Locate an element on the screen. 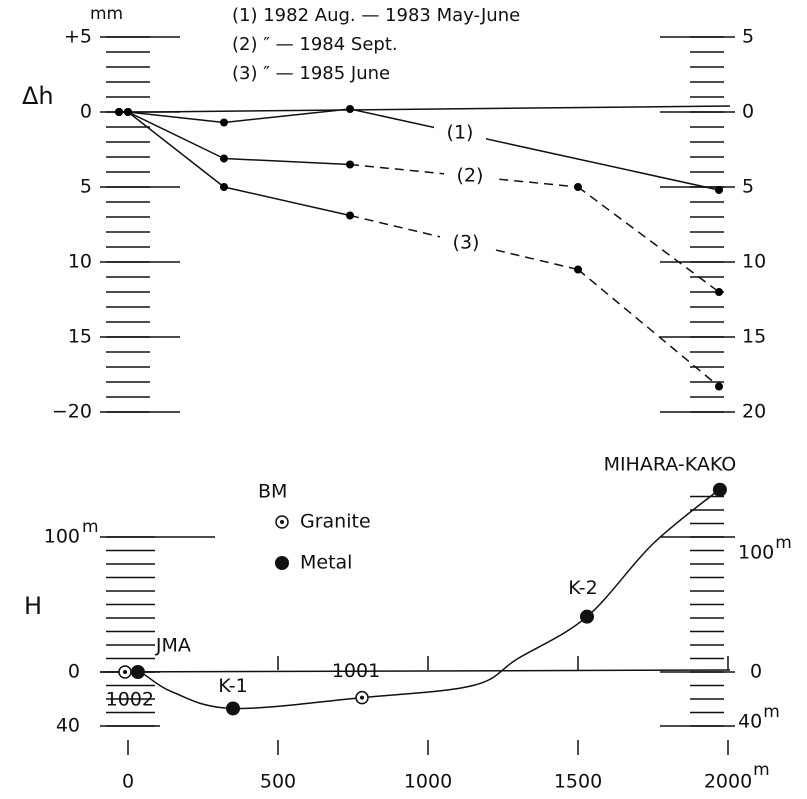 The width and height of the screenshot is (807, 799). y-tick-label: +5 is located at coordinates (78, 37).